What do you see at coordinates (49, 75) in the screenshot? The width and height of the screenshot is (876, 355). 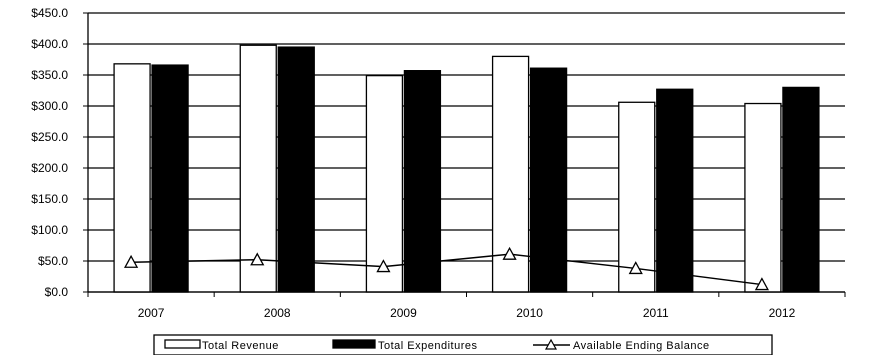 I see `y-tick-label: $350.0` at bounding box center [49, 75].